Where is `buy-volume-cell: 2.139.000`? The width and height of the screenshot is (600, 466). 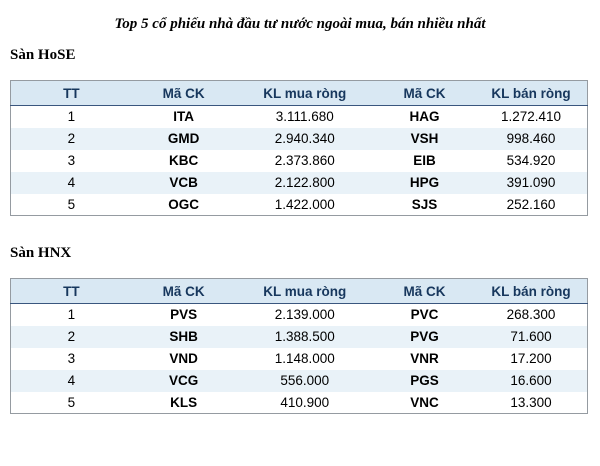 buy-volume-cell: 2.139.000 is located at coordinates (304, 315).